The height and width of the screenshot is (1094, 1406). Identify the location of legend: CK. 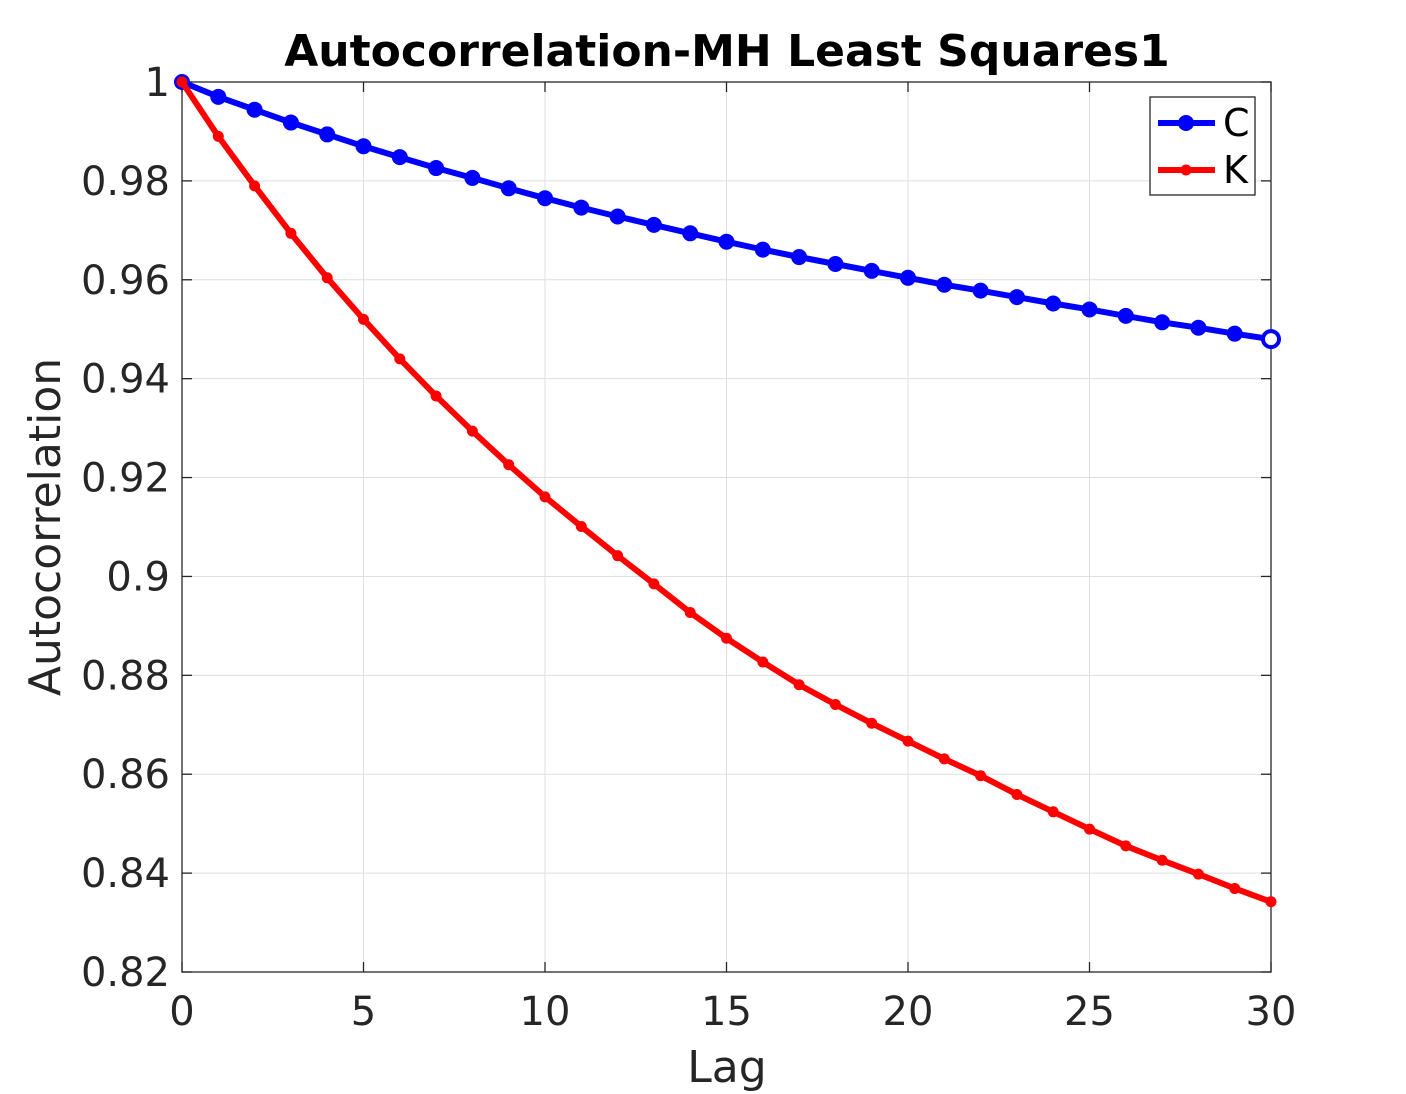
(1202, 146).